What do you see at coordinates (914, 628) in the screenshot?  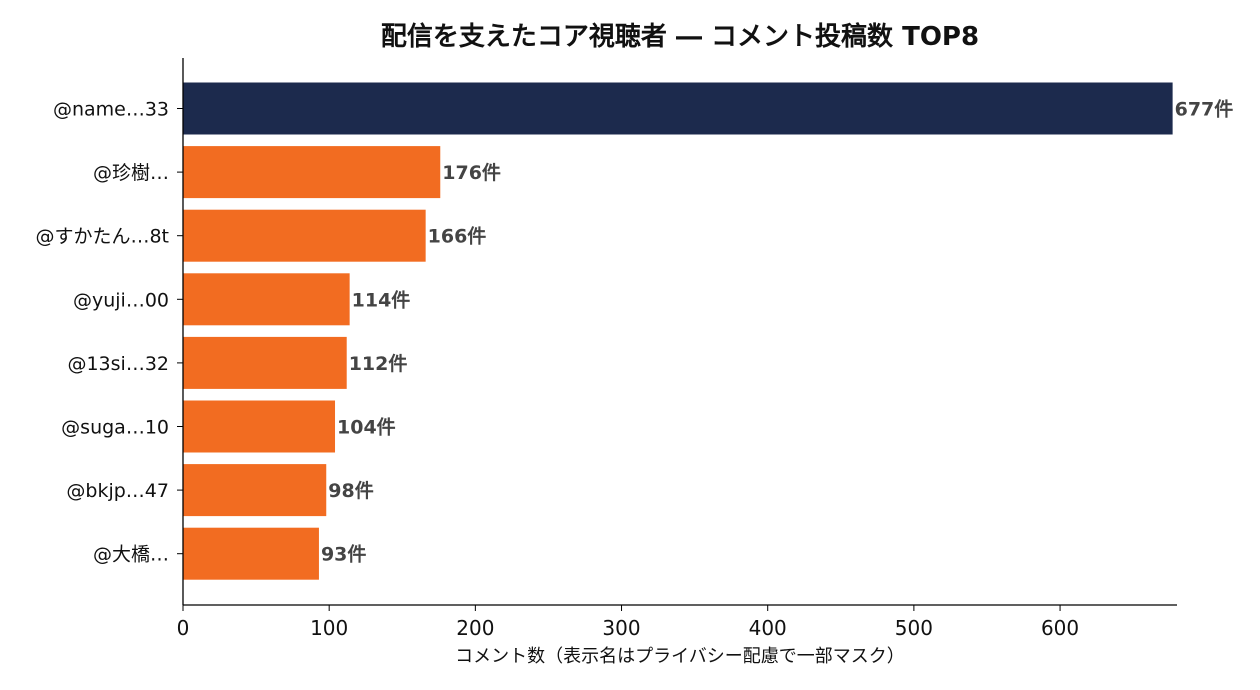 I see `x-tick-label: 500` at bounding box center [914, 628].